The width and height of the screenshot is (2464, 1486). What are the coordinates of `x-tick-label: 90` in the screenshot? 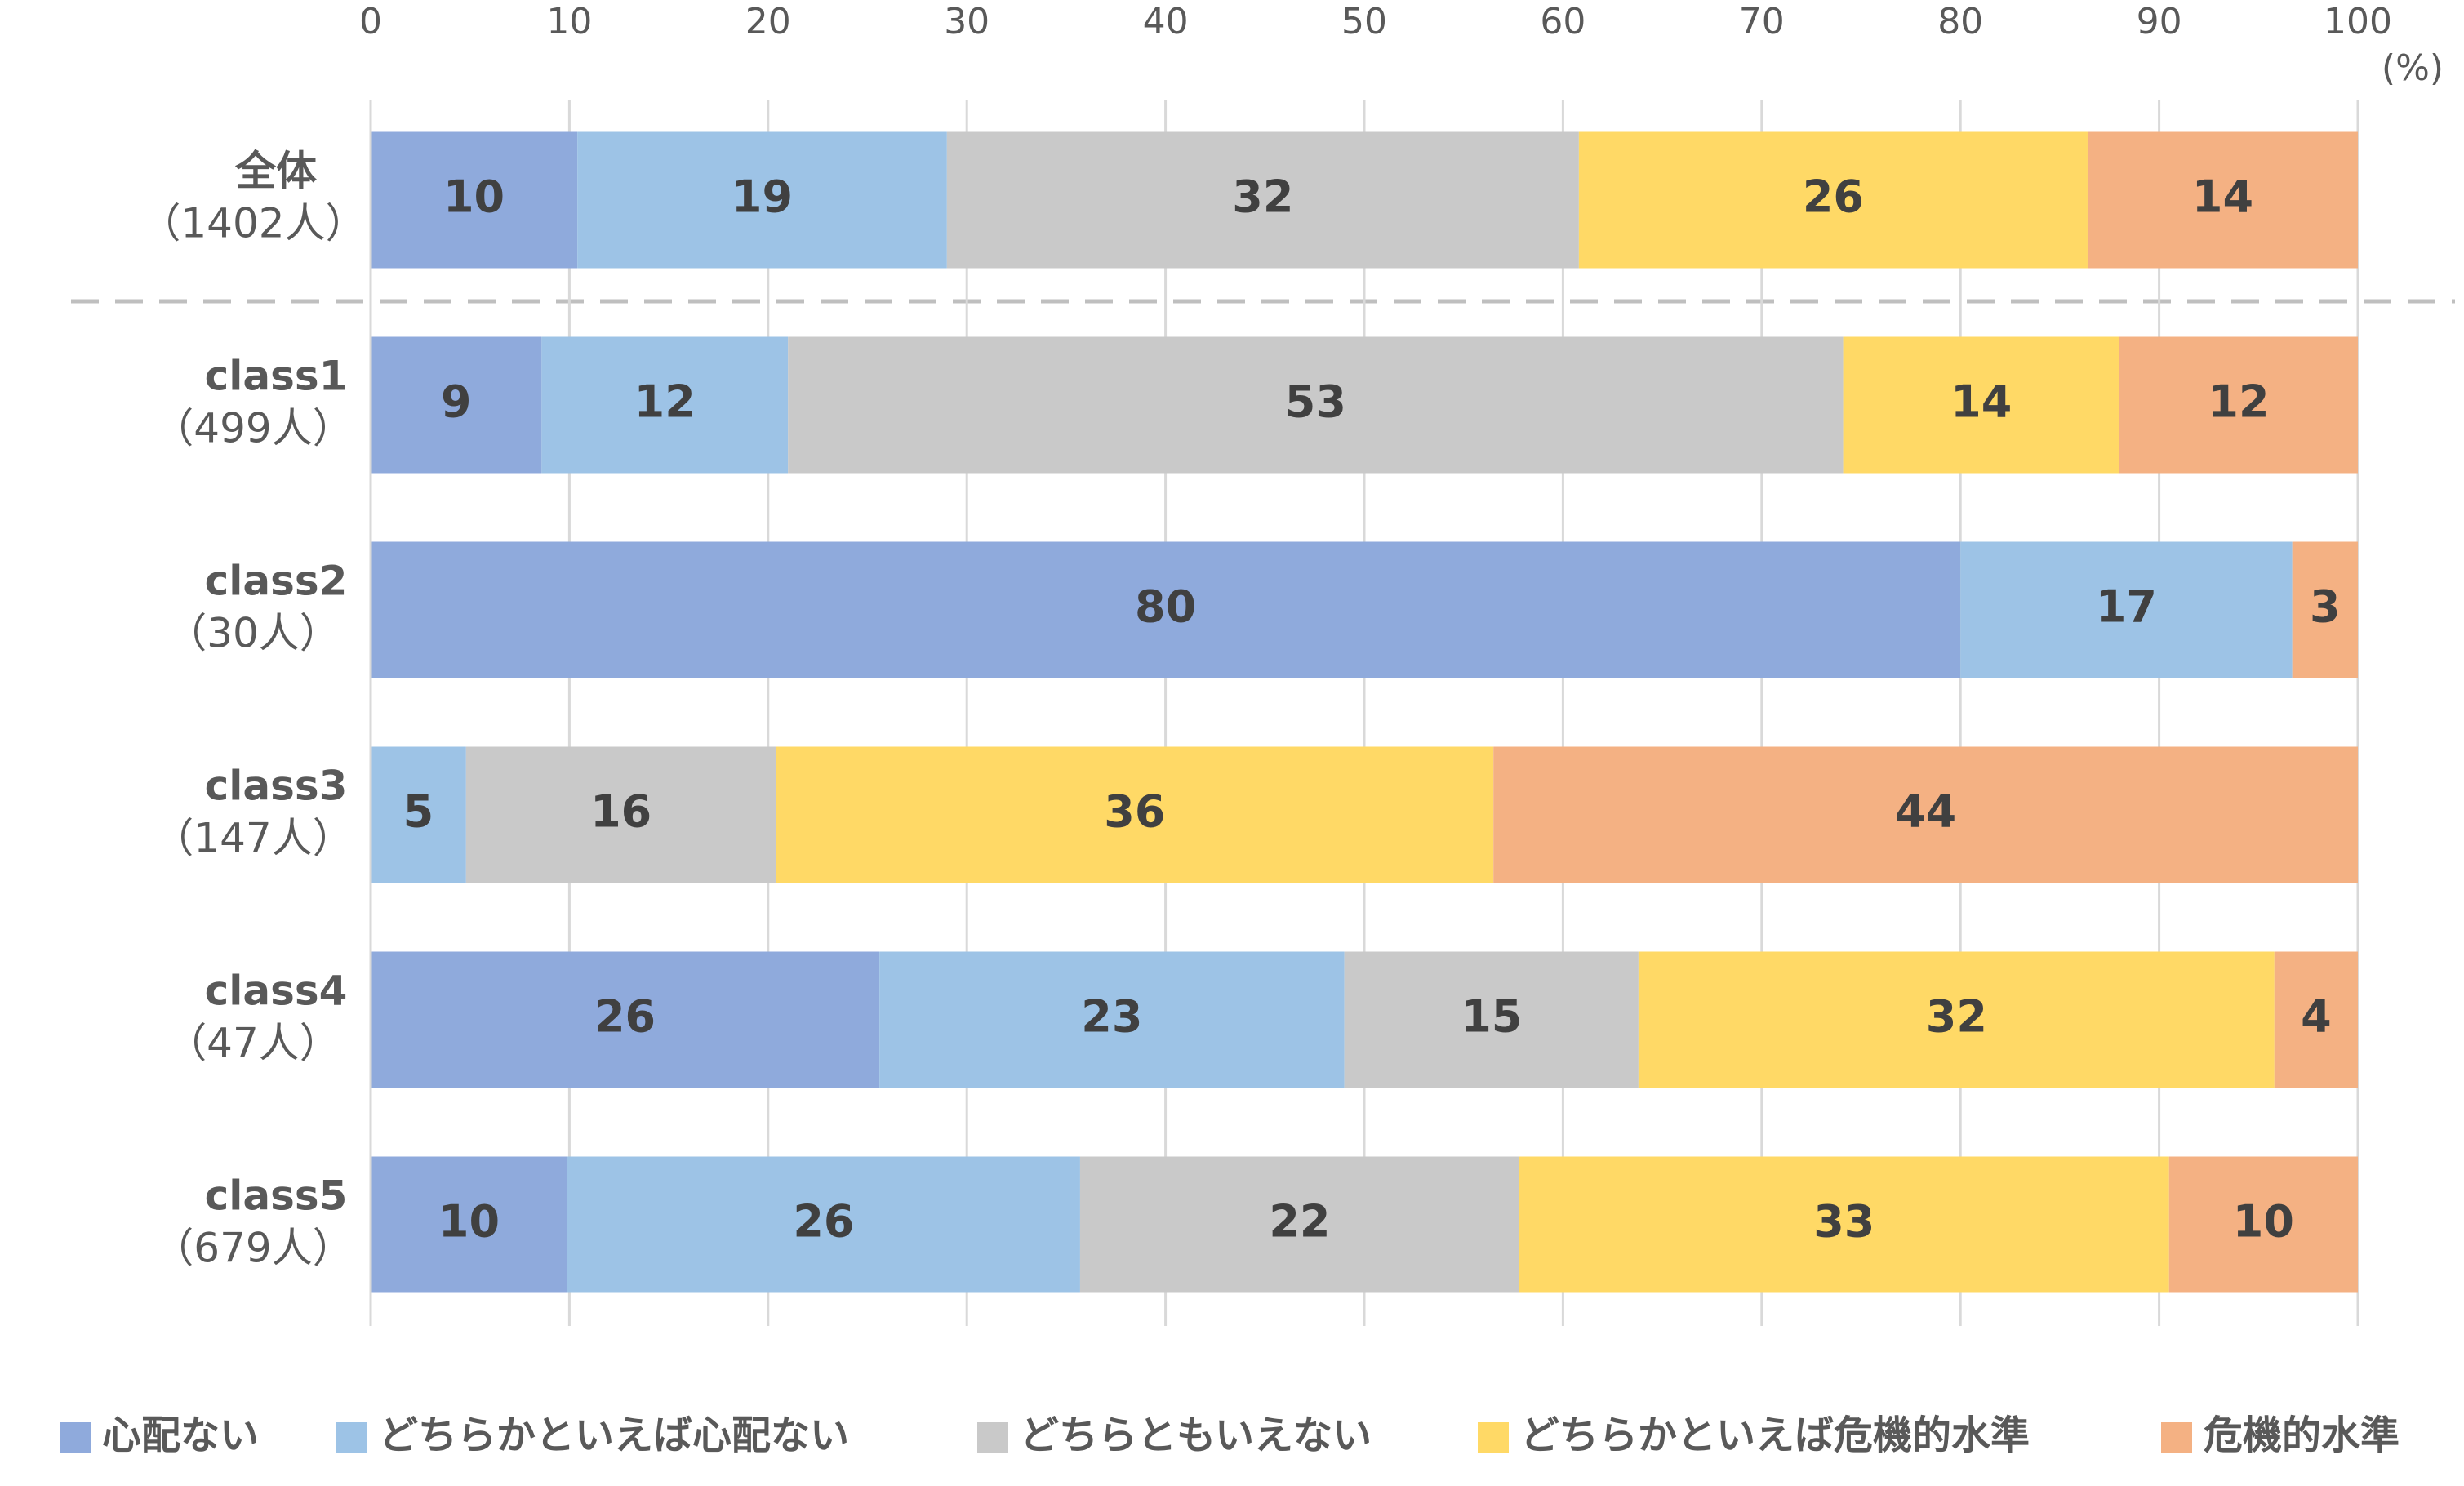 It's located at (2159, 21).